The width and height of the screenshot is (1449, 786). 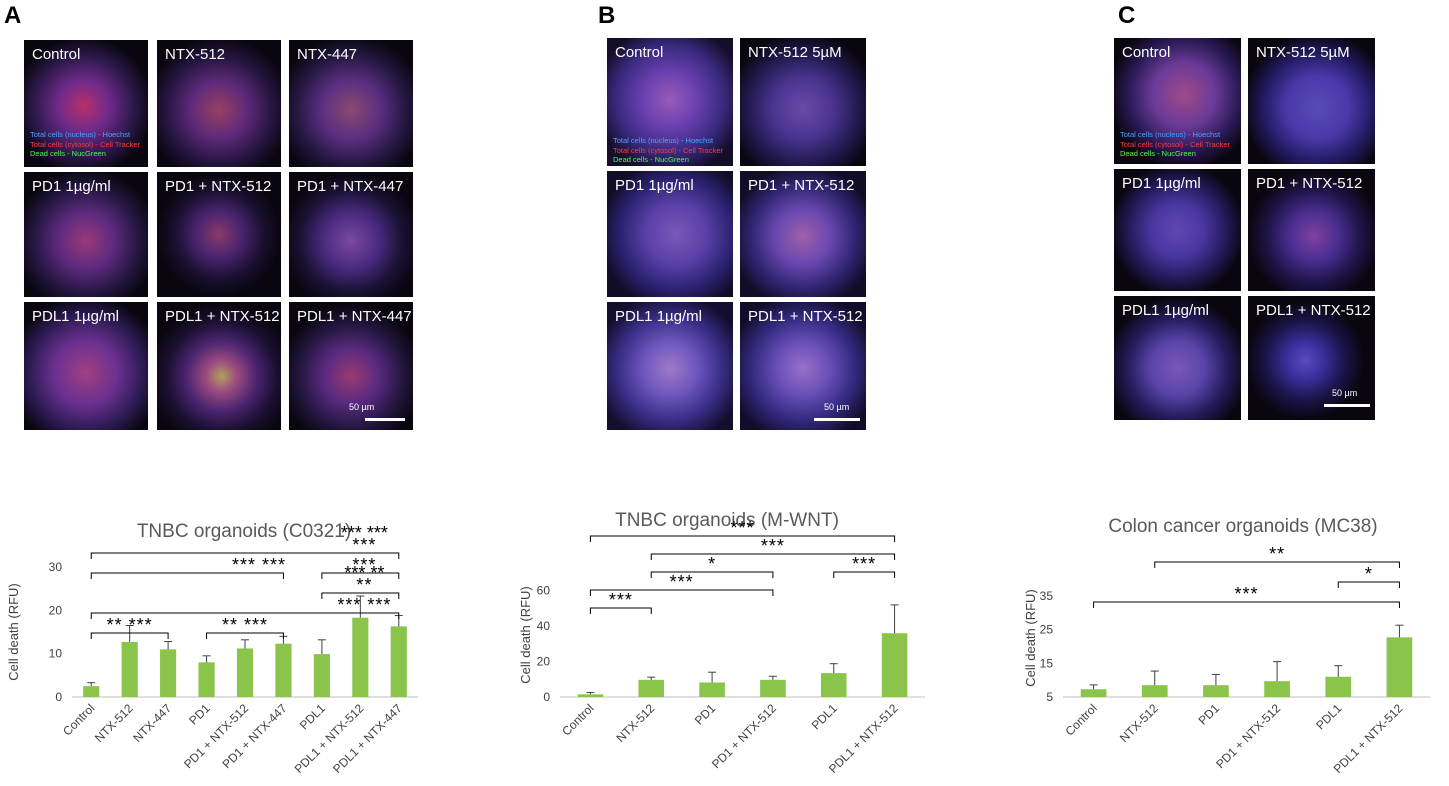 I want to click on x-tick-label: PDL1, so click(x=1328, y=716).